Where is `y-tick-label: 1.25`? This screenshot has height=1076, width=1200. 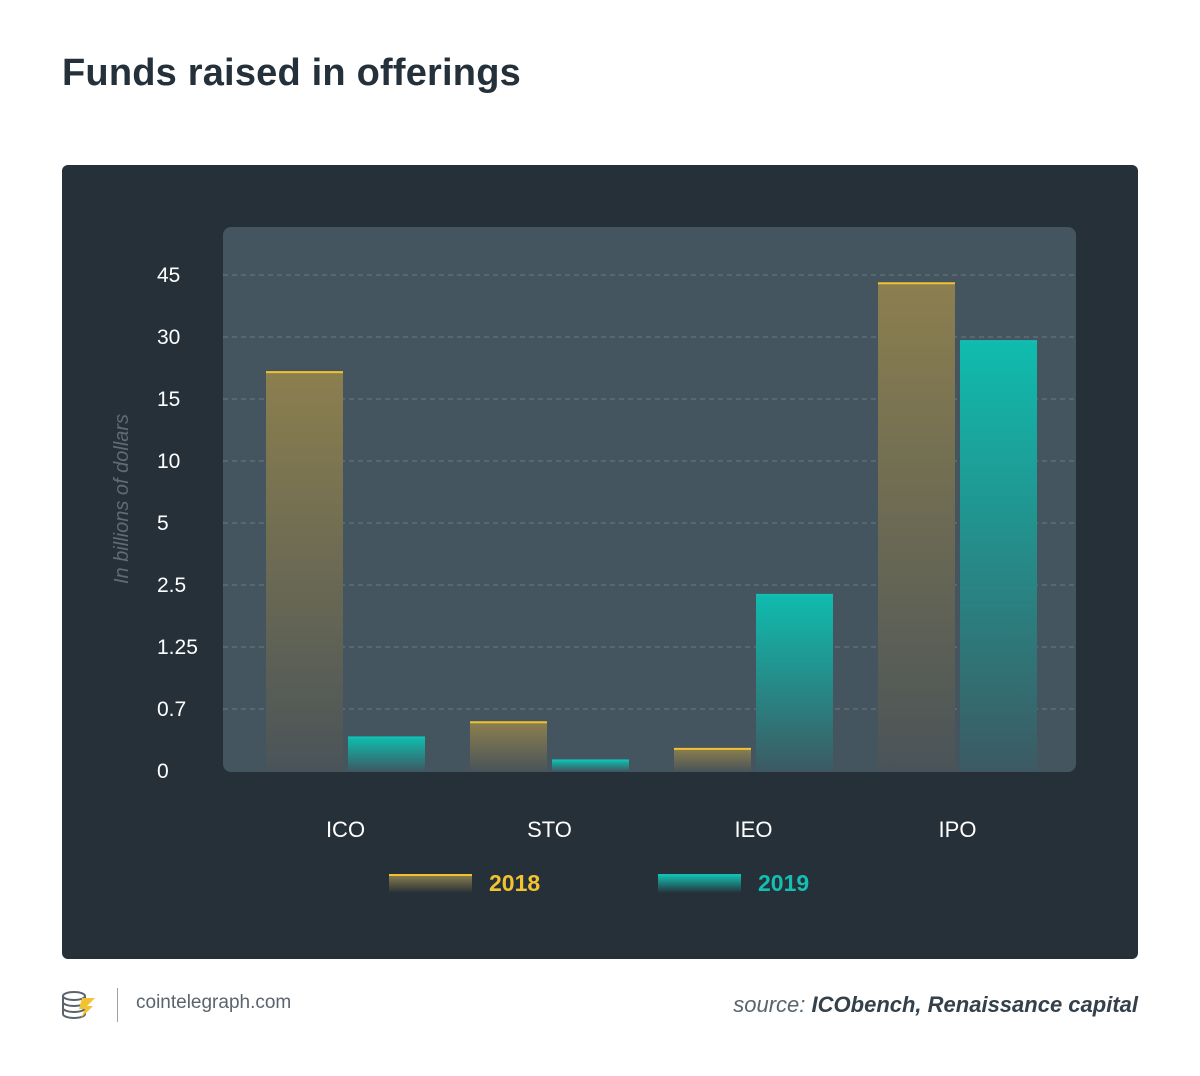
y-tick-label: 1.25 is located at coordinates (177, 647).